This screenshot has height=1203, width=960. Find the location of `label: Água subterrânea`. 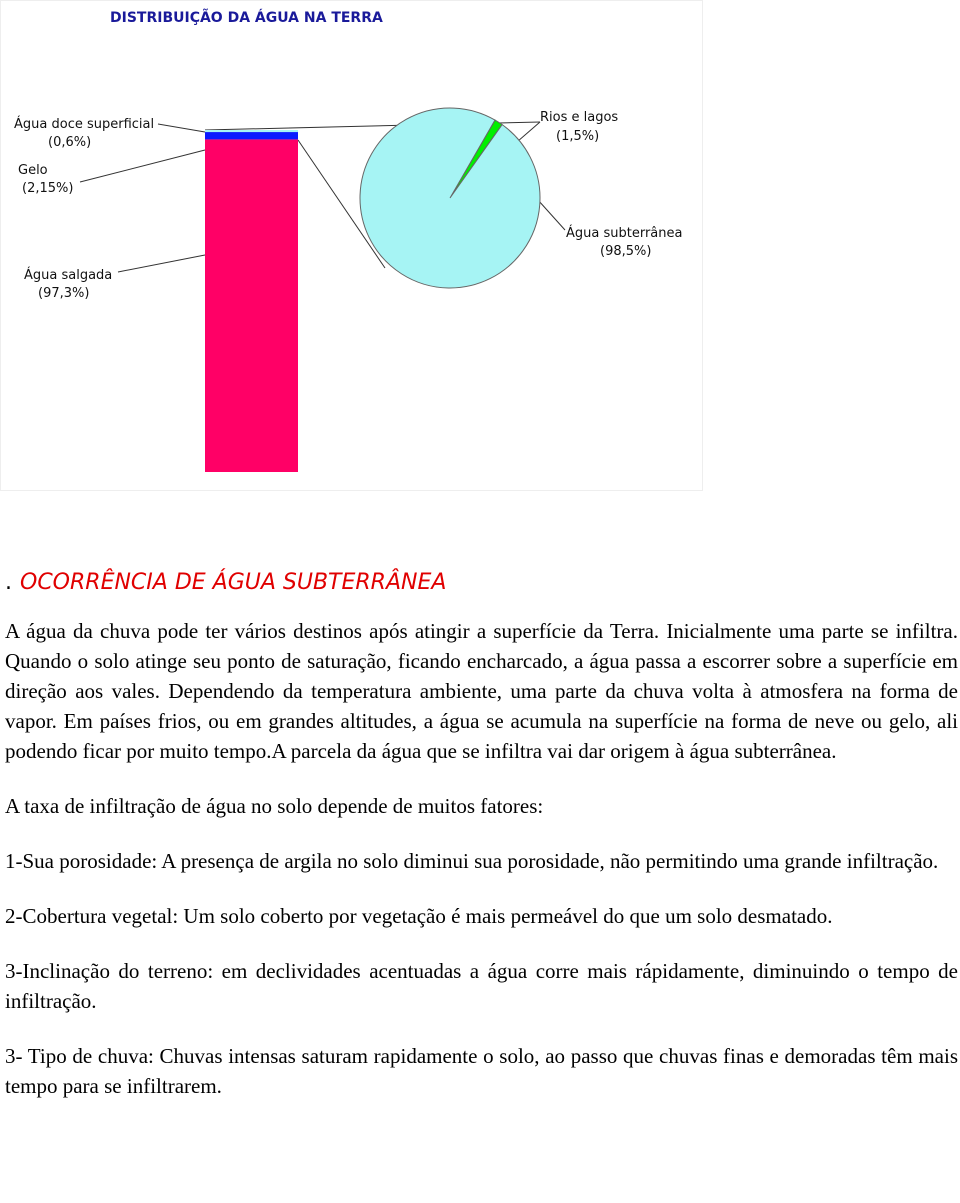

label: Água subterrânea is located at coordinates (624, 233).